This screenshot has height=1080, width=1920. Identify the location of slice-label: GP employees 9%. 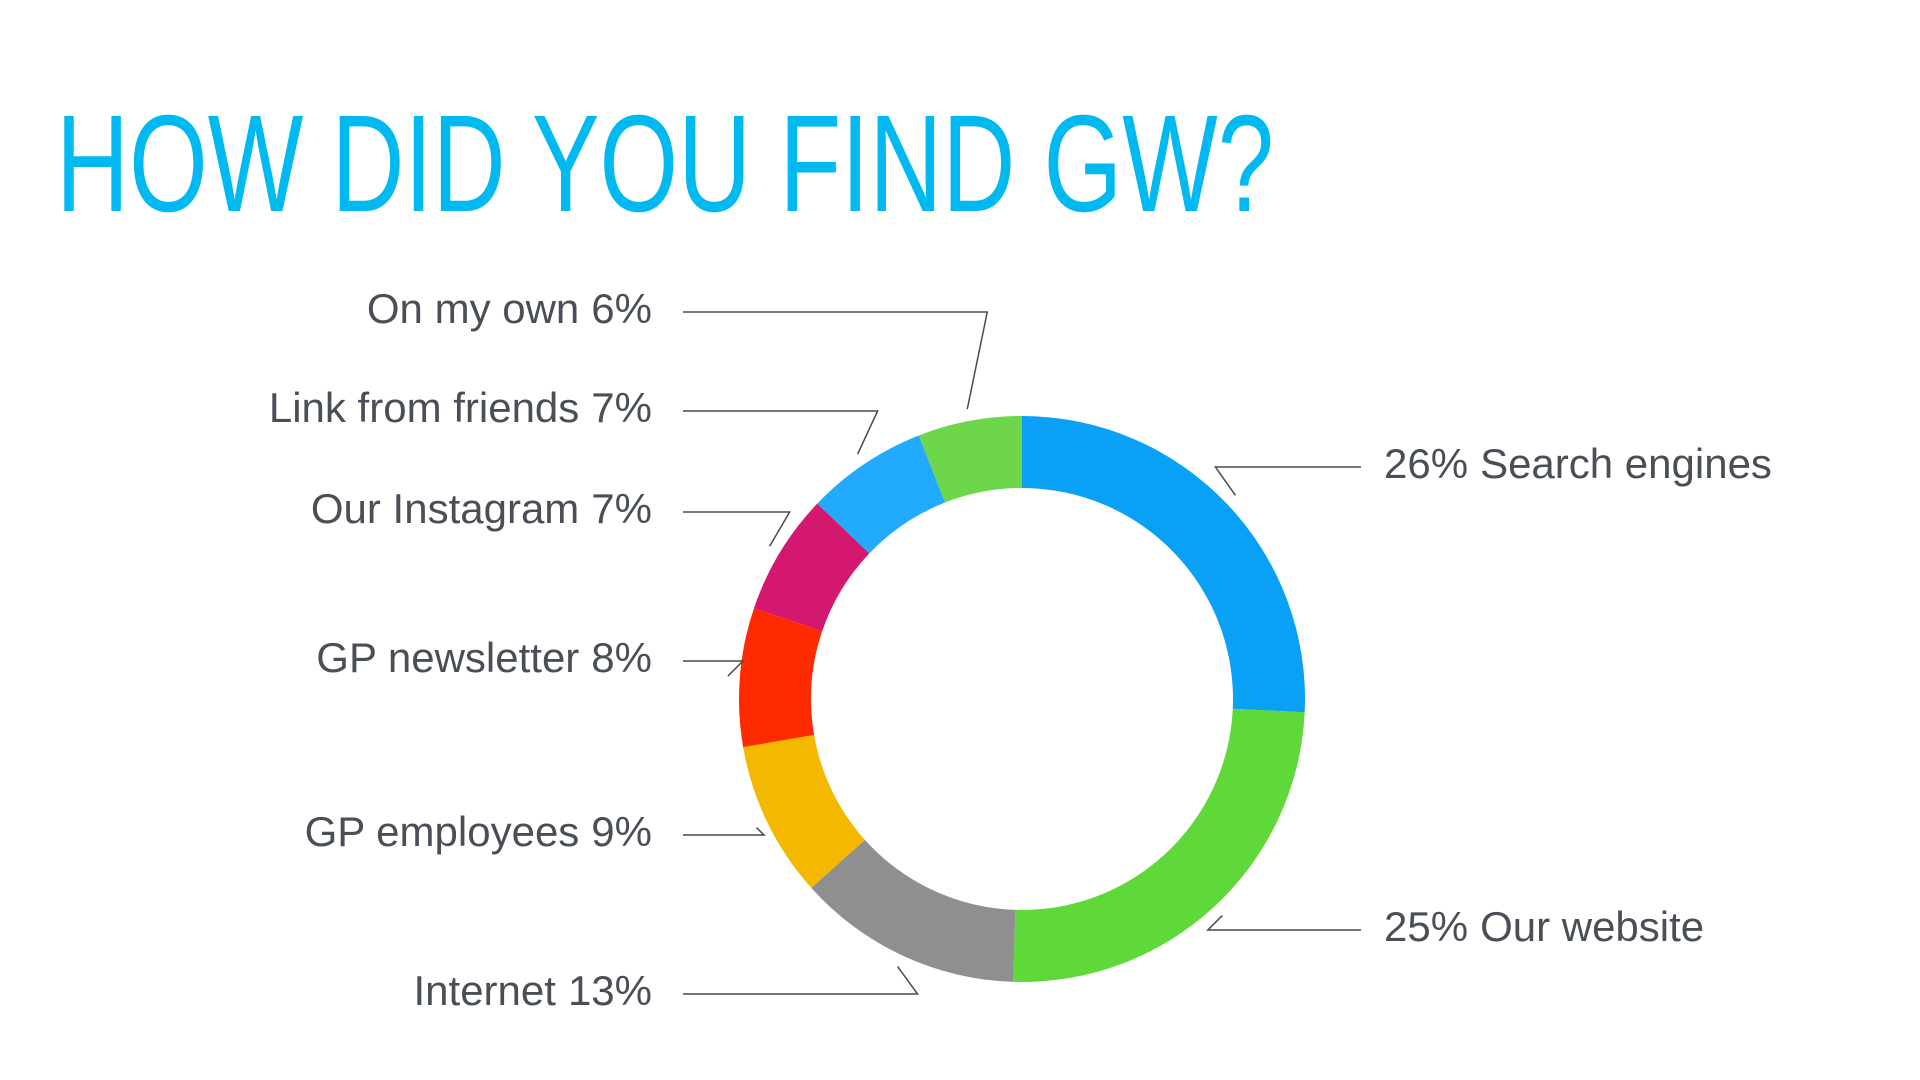
(478, 831).